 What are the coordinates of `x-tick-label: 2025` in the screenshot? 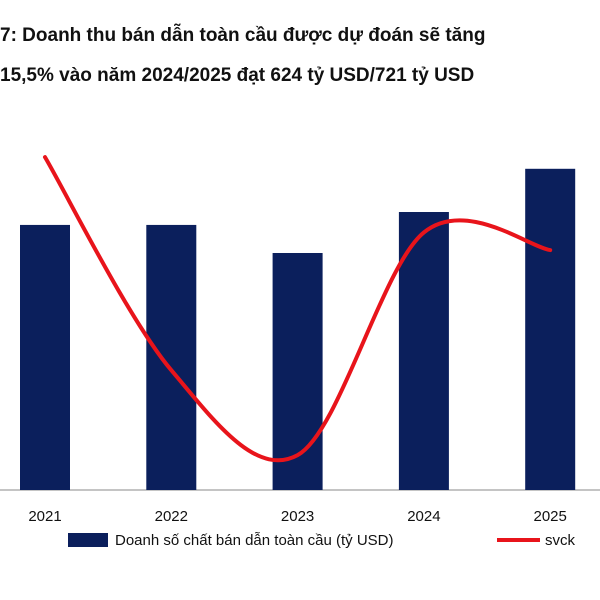 It's located at (550, 516).